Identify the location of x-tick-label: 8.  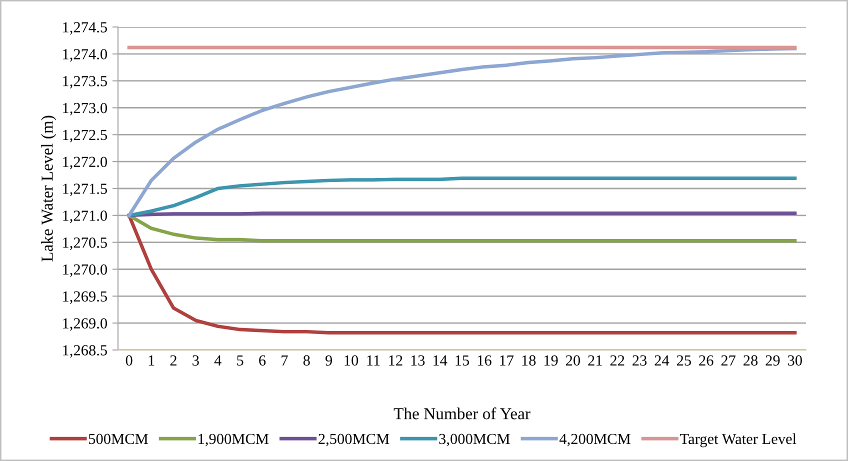
(306, 360).